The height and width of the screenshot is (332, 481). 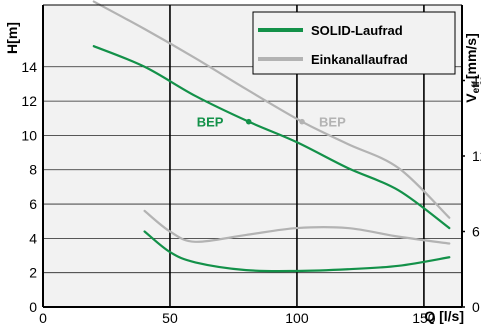 I want to click on y-left-tick-label: 14, so click(x=29, y=67).